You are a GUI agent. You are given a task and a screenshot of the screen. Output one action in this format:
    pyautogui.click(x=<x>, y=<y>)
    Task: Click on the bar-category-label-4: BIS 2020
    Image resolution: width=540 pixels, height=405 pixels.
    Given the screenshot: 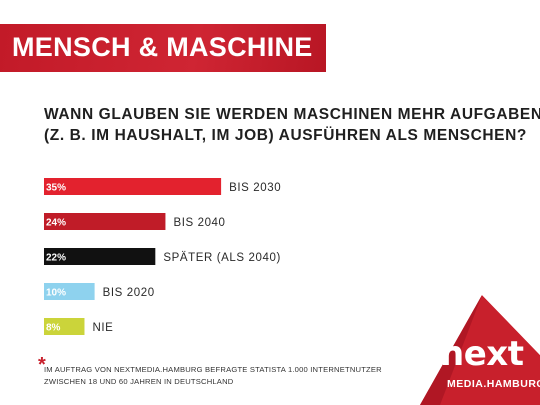 What is the action you would take?
    pyautogui.click(x=129, y=293)
    